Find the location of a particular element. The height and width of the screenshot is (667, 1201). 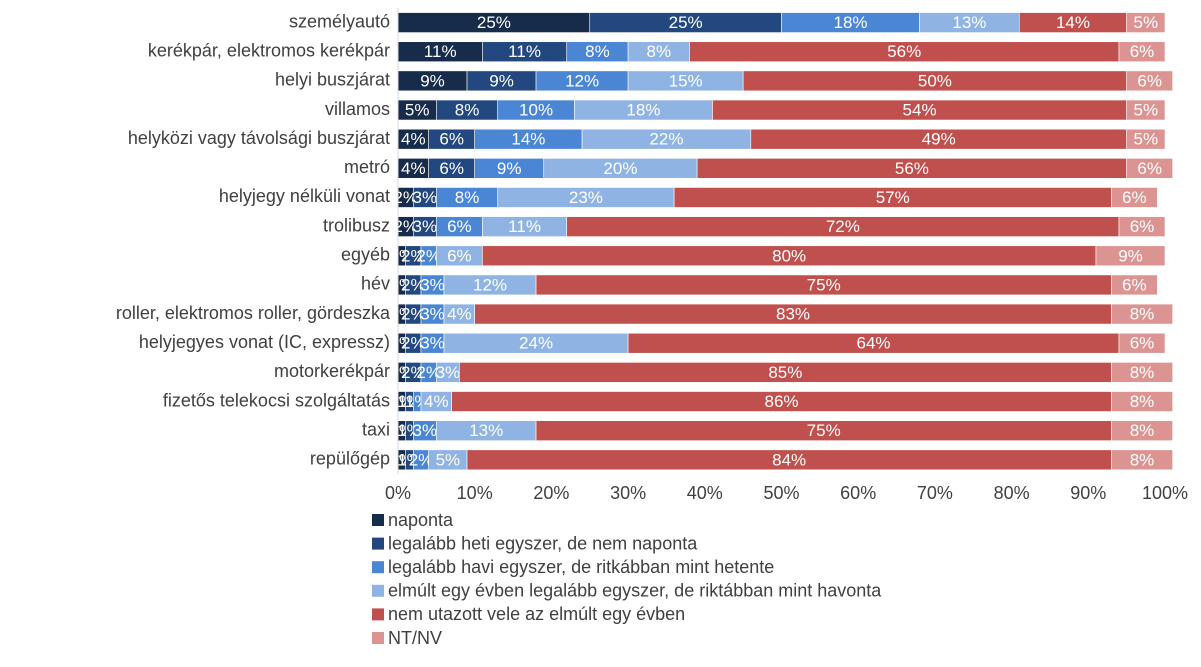

data-label: 64% is located at coordinates (874, 343).